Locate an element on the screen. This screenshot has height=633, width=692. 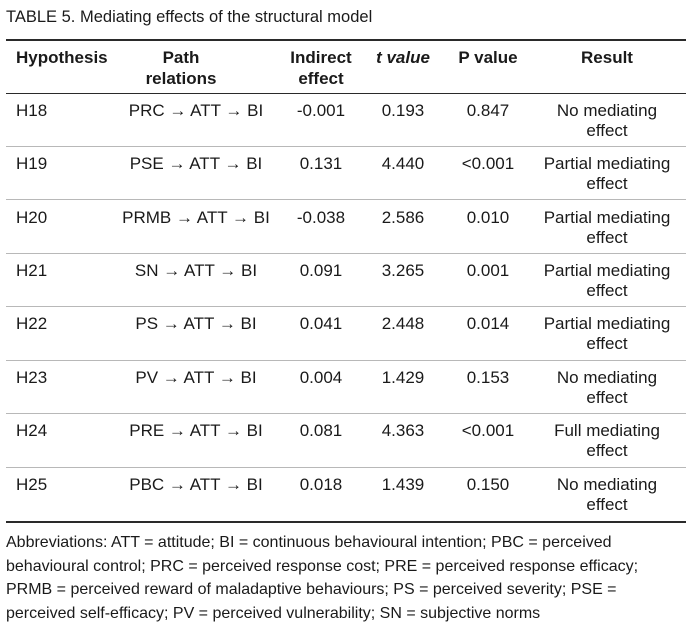
cell-indirect: 0.018 is located at coordinates (321, 484).